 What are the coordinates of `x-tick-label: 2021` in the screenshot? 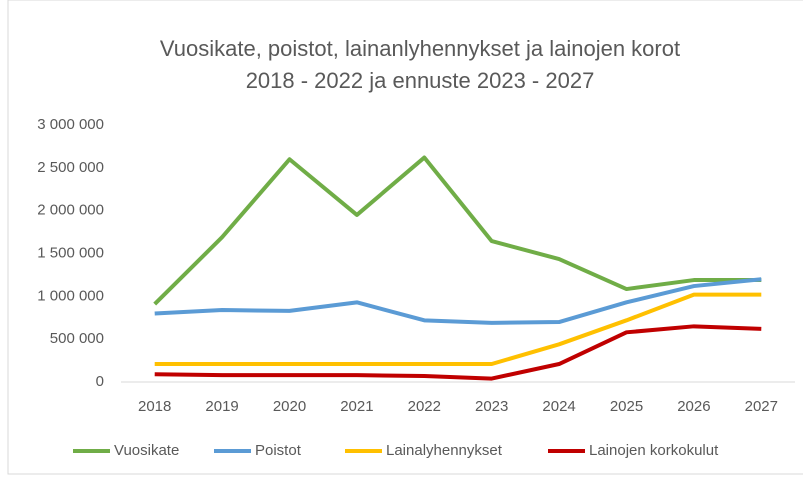 It's located at (356, 406).